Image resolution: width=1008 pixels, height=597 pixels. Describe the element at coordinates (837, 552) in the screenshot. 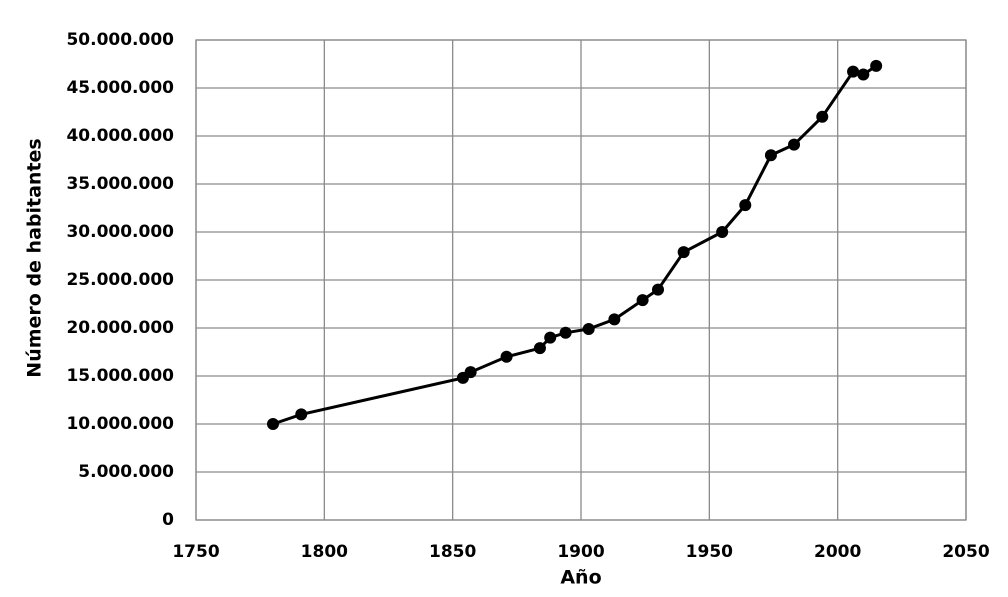

I see `x-tick-label: 2000` at that location.